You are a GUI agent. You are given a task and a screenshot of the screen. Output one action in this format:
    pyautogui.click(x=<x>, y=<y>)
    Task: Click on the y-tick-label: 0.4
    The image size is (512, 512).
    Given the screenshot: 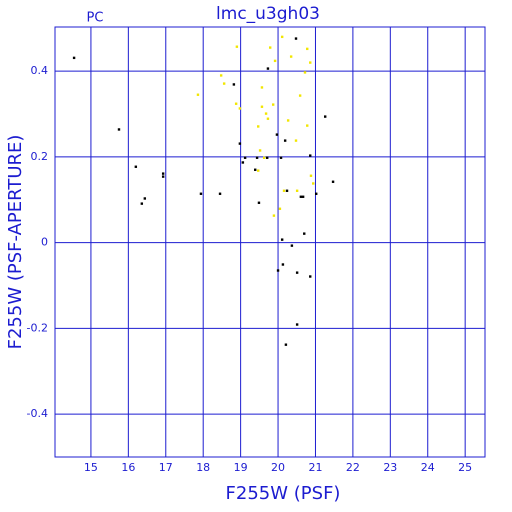 What is the action you would take?
    pyautogui.click(x=40, y=70)
    